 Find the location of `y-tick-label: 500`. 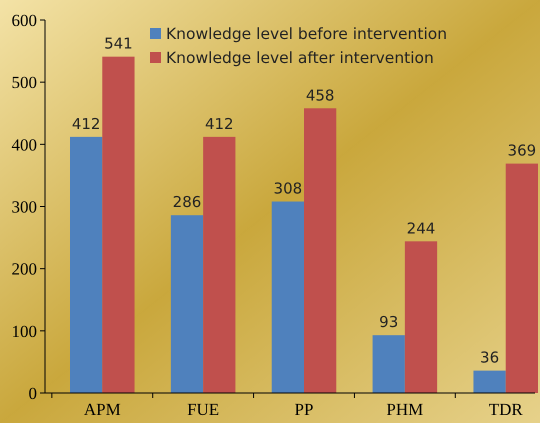

y-tick-label: 500 is located at coordinates (24, 82).